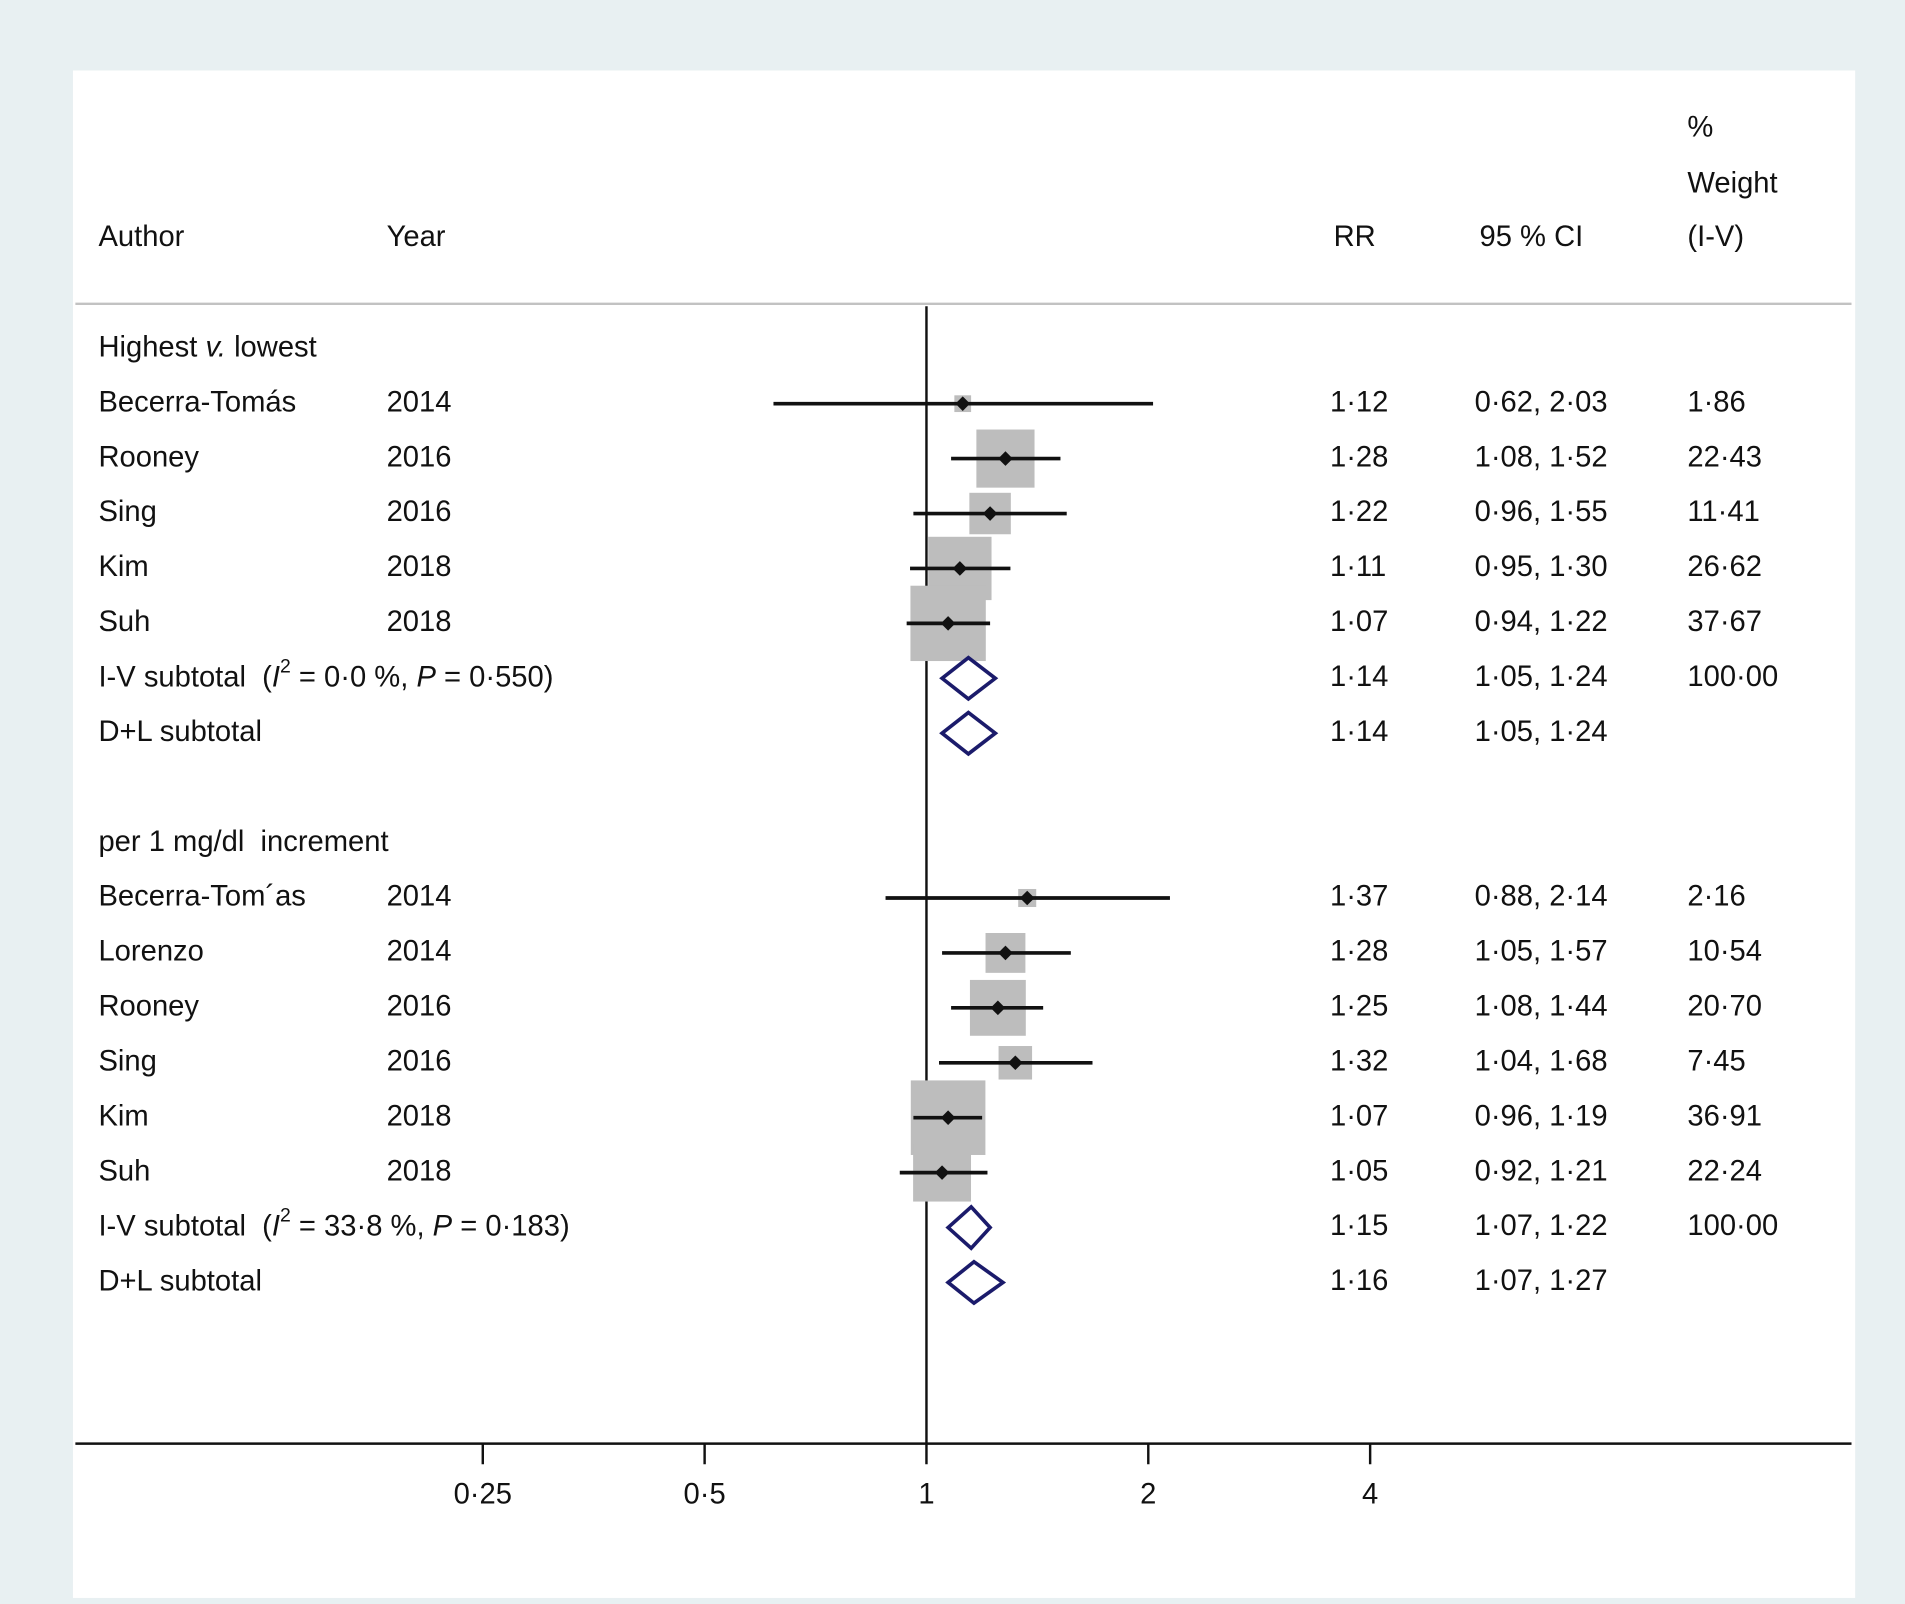 The image size is (1905, 1604). What do you see at coordinates (1541, 1007) in the screenshot?
I see `ci-label: 1·08, 1·44` at bounding box center [1541, 1007].